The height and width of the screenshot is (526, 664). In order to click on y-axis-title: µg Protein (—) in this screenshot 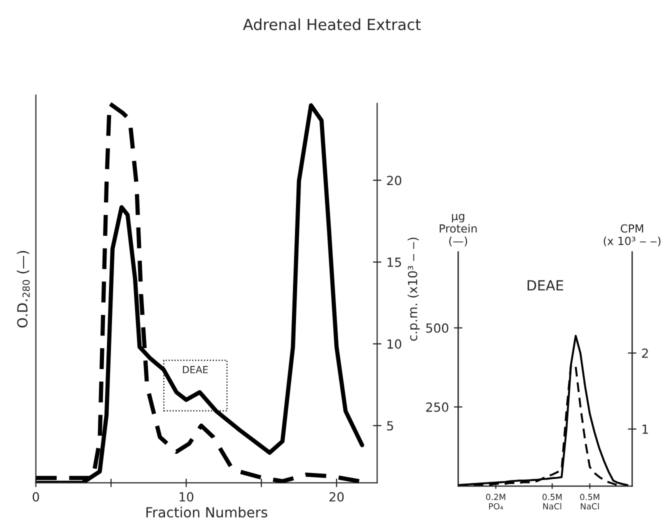, I will do `click(458, 230)`.